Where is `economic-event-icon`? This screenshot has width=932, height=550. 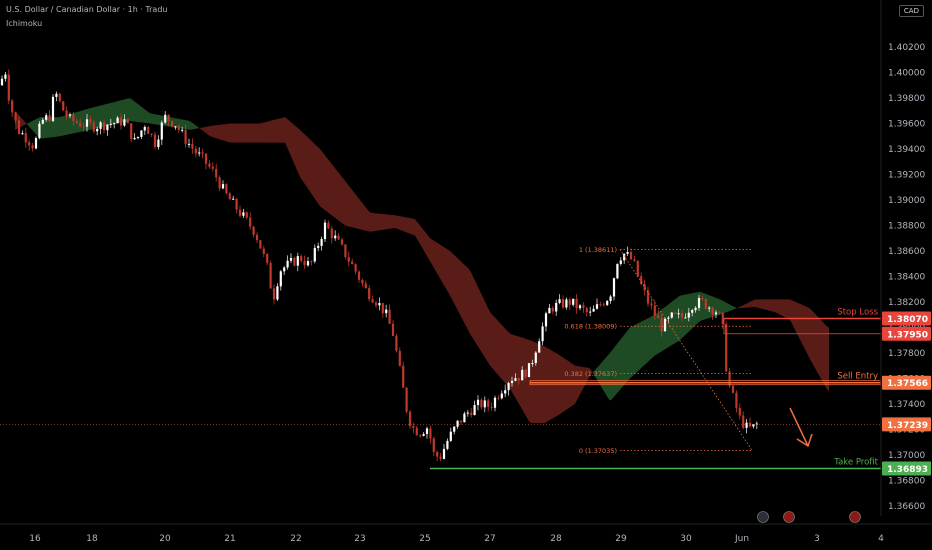 economic-event-icon is located at coordinates (855, 517).